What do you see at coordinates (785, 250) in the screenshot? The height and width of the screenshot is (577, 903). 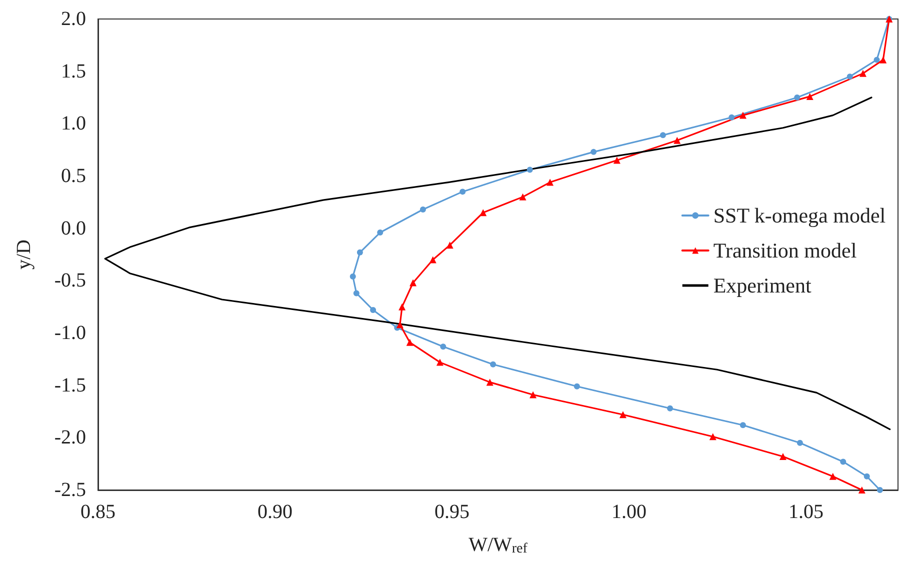 I see `legend-label: Transition model` at bounding box center [785, 250].